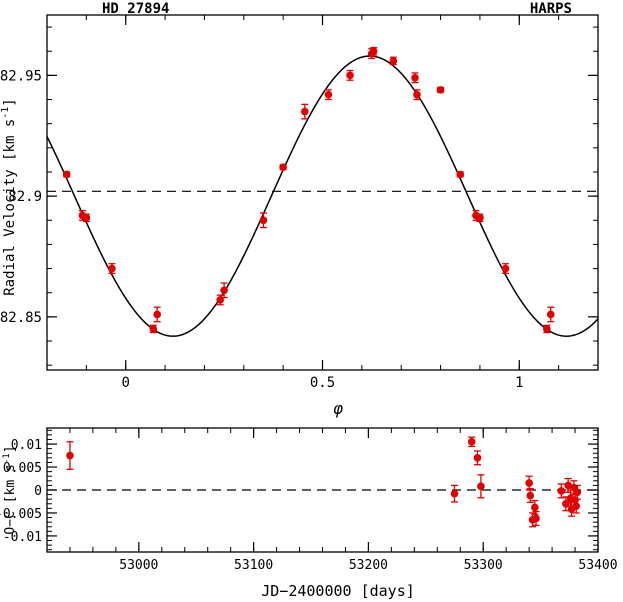 This screenshot has height=602, width=623. I want to click on x-tick-label: 53200, so click(368, 565).